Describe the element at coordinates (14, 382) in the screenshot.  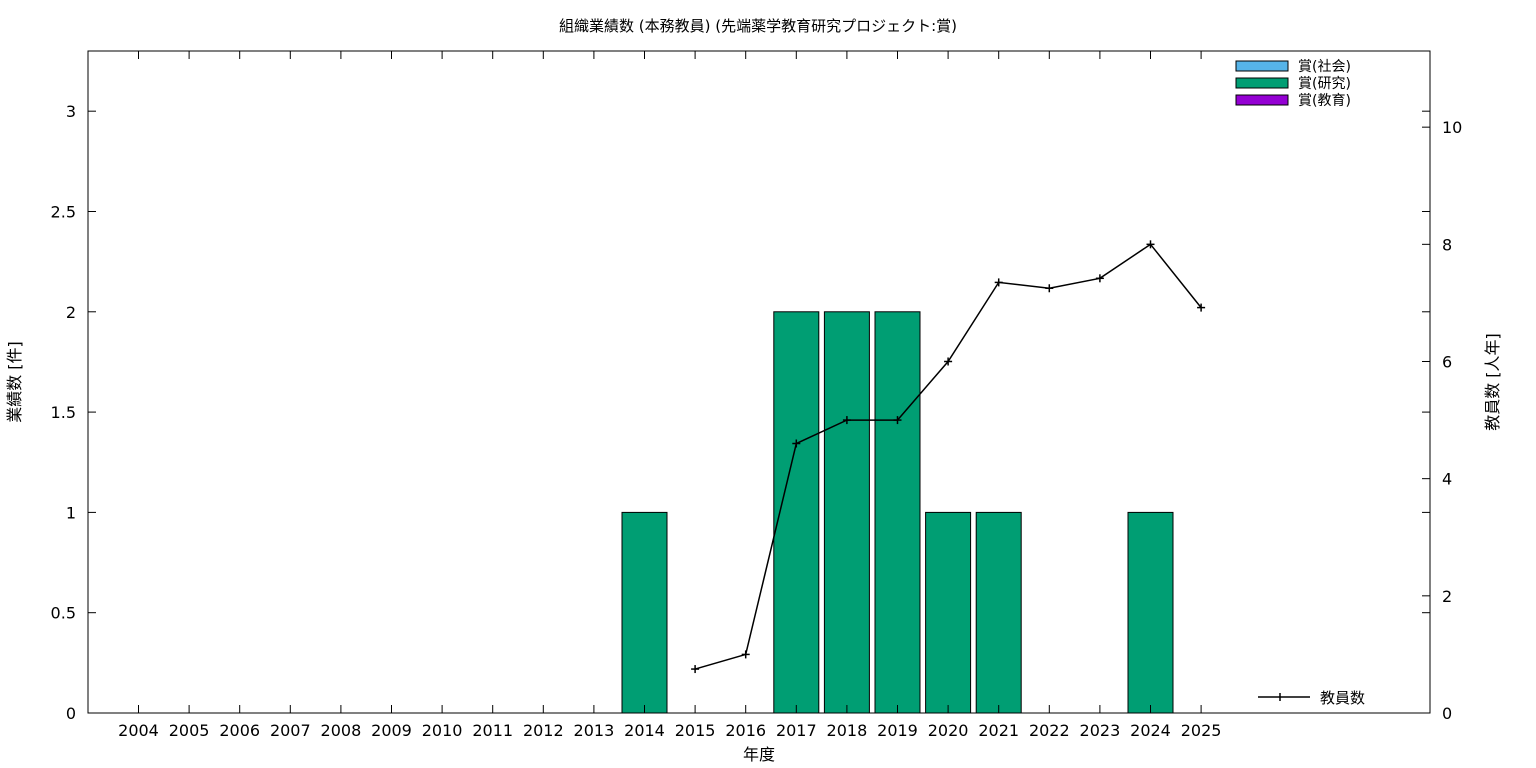
I see `left-axis-label: 業績数 [件]` at that location.